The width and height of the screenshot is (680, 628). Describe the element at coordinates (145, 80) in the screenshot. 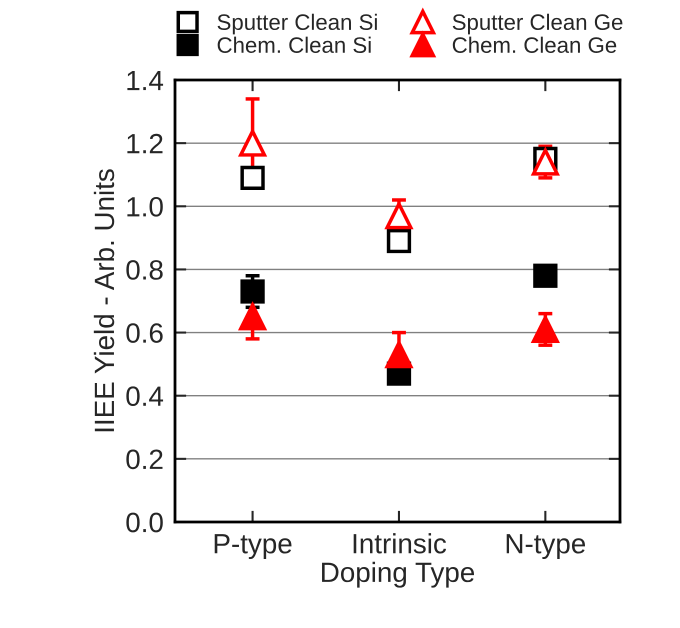

I see `y-tick-label: 1.4` at that location.